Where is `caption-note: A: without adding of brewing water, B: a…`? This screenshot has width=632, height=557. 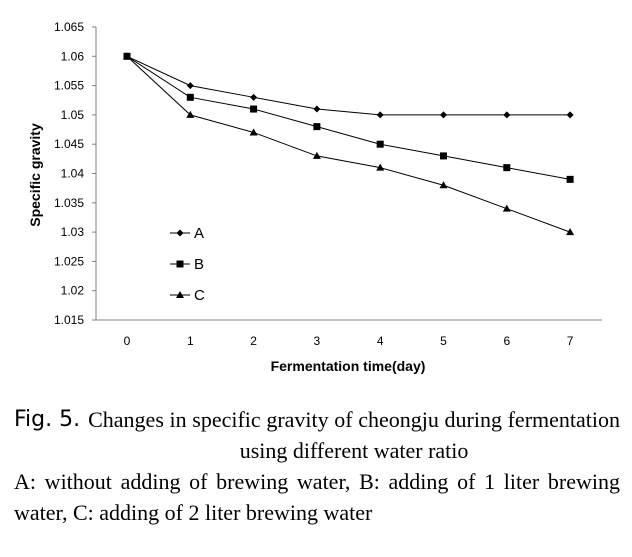 caption-note: A: without adding of brewing water, B: a… is located at coordinates (317, 497).